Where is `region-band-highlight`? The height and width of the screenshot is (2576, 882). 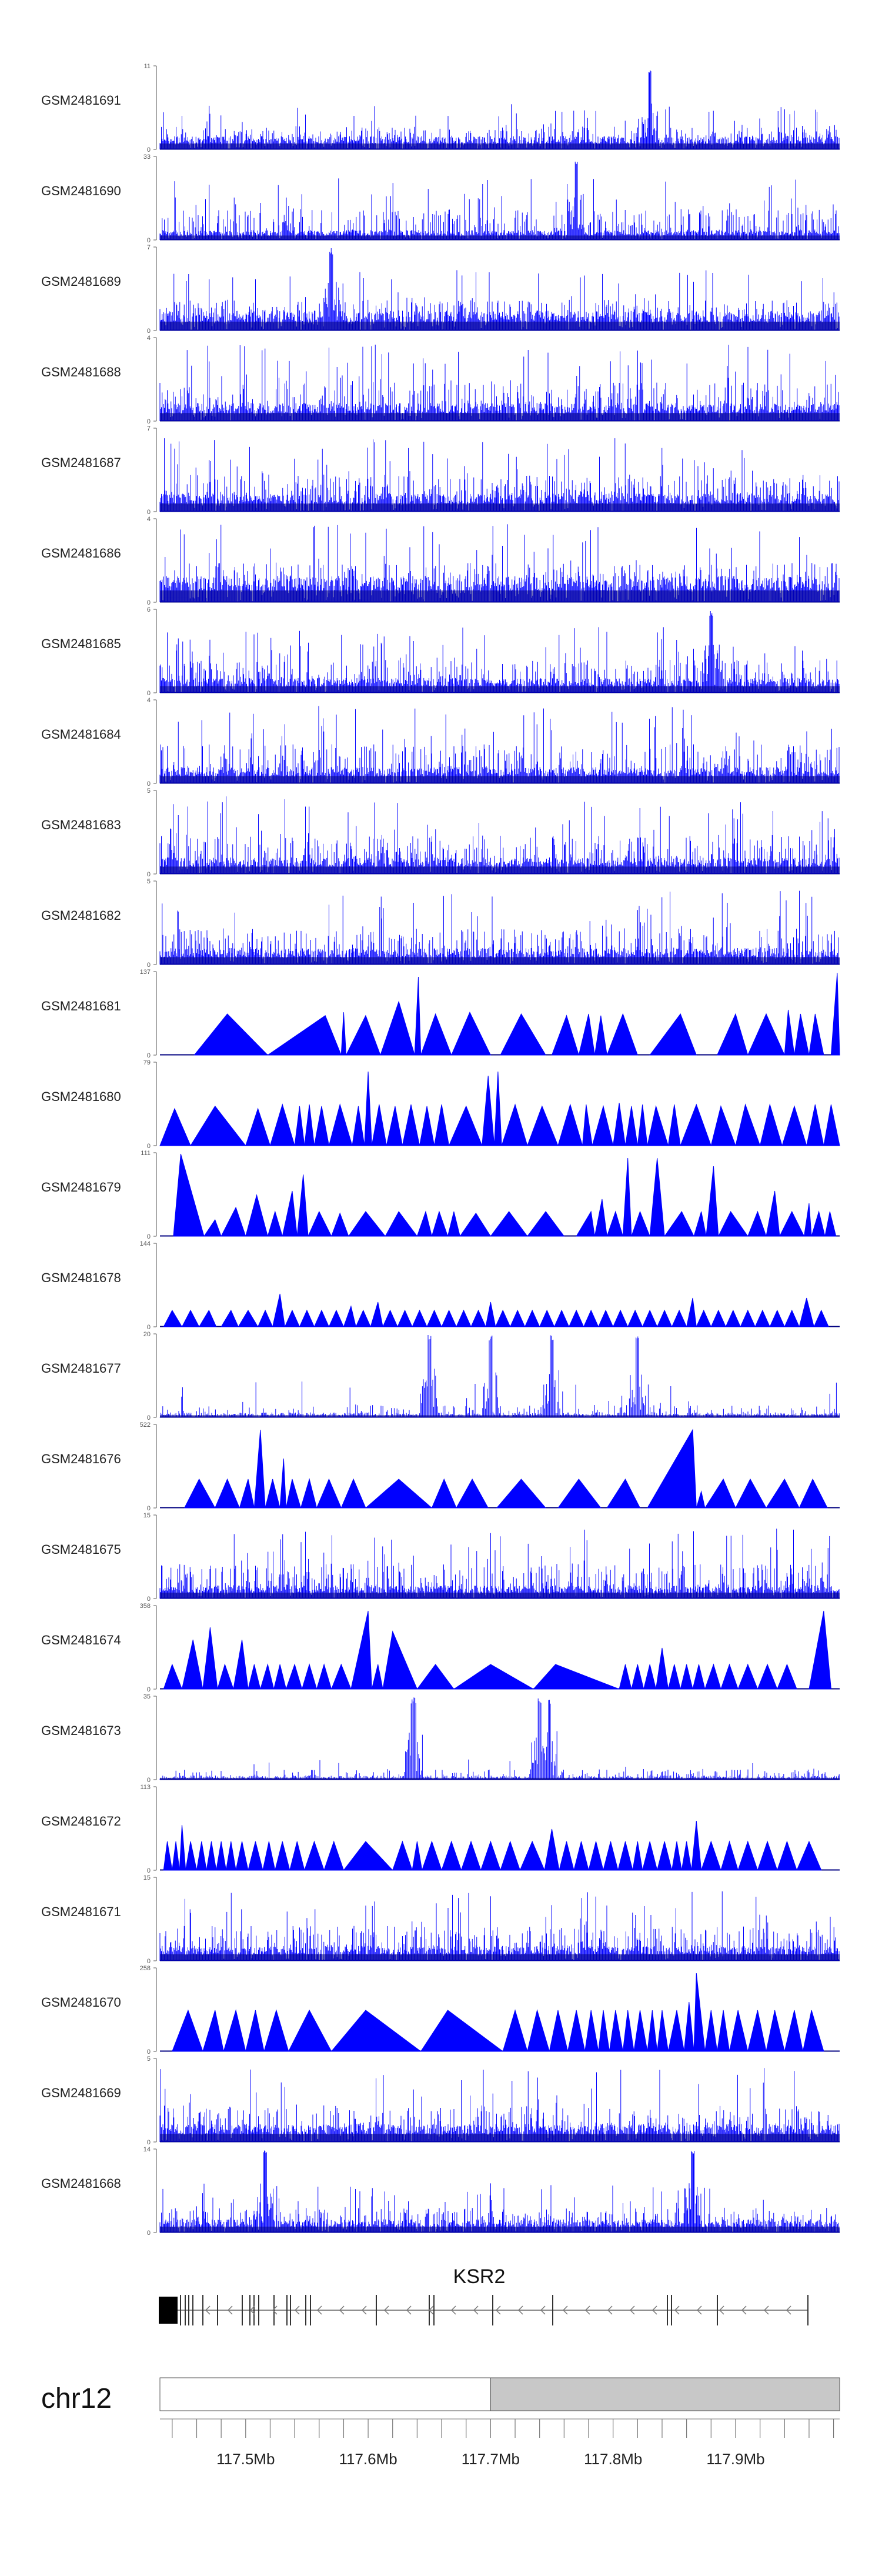
region-band-highlight is located at coordinates (665, 2394).